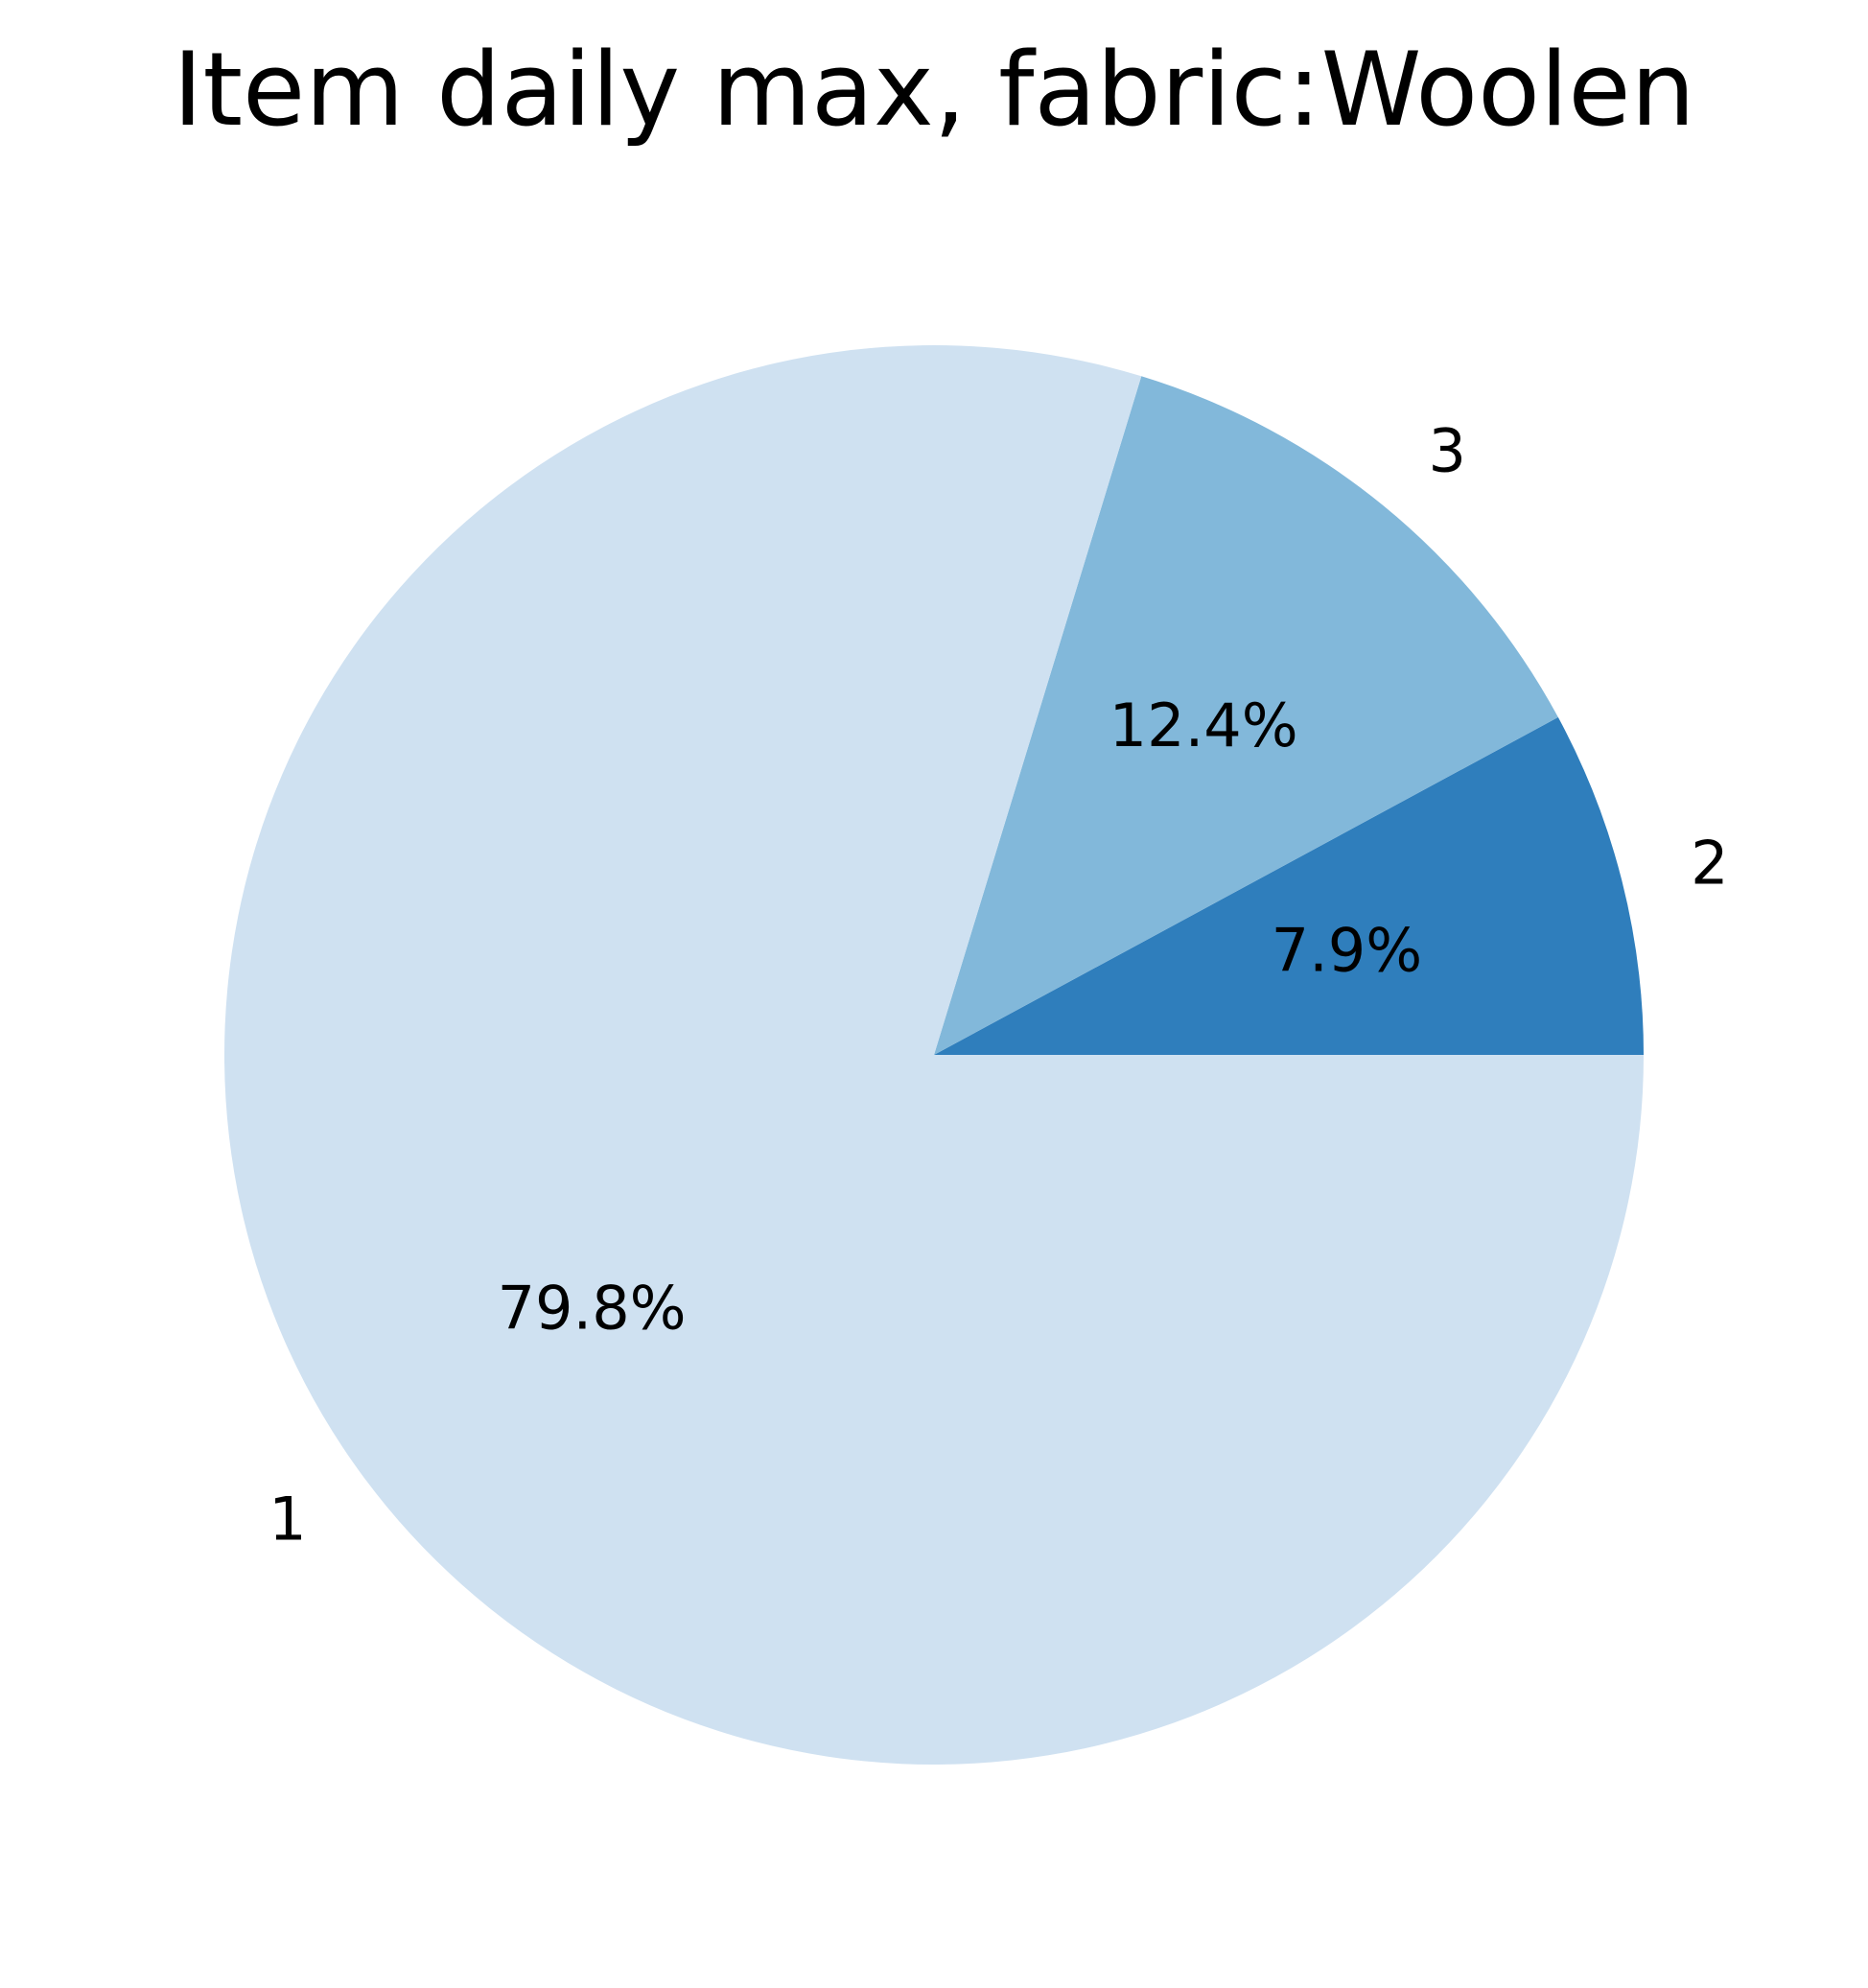 This screenshot has height=1988, width=1868. What do you see at coordinates (1446, 451) in the screenshot?
I see `slice-label-3: 3` at bounding box center [1446, 451].